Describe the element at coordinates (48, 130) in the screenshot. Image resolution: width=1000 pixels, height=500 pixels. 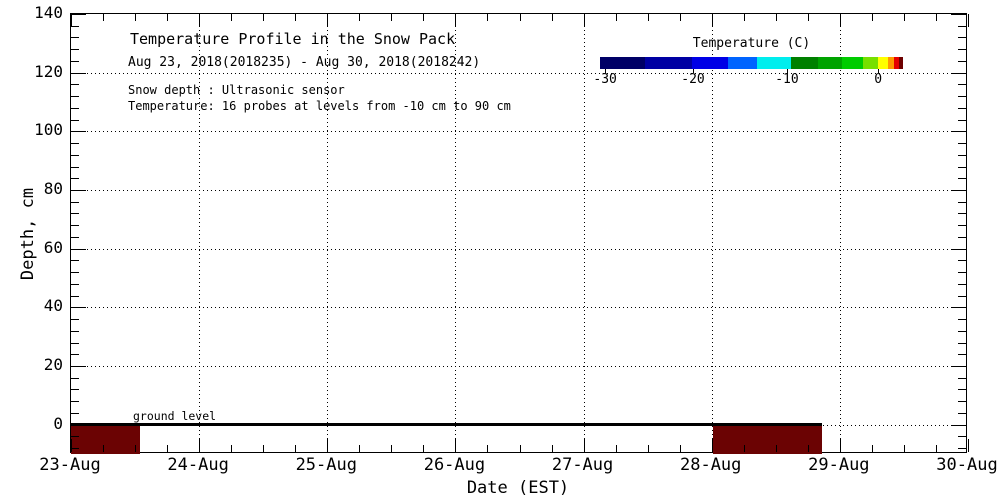
I see `y-tick-label: 100` at that location.